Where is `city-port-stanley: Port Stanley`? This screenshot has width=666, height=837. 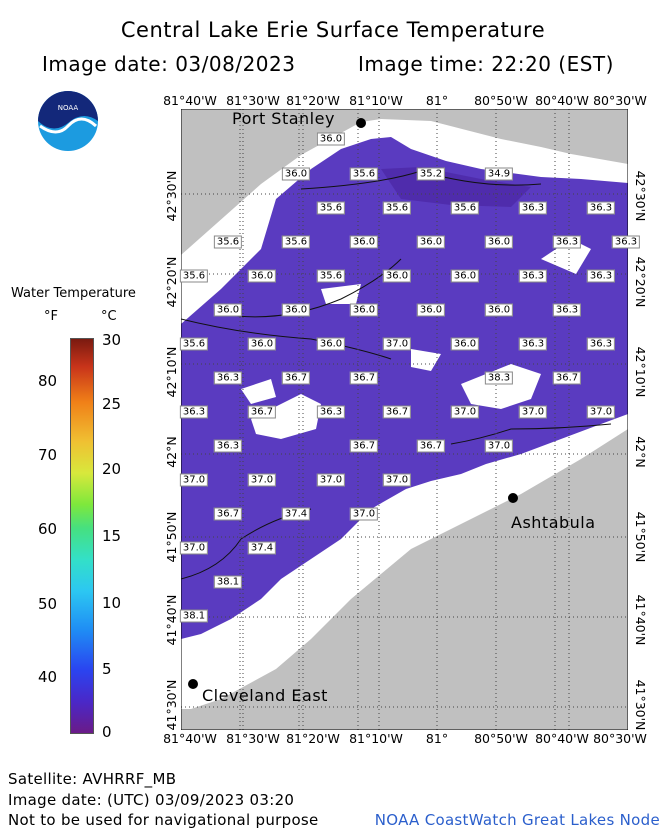 city-port-stanley: Port Stanley is located at coordinates (283, 118).